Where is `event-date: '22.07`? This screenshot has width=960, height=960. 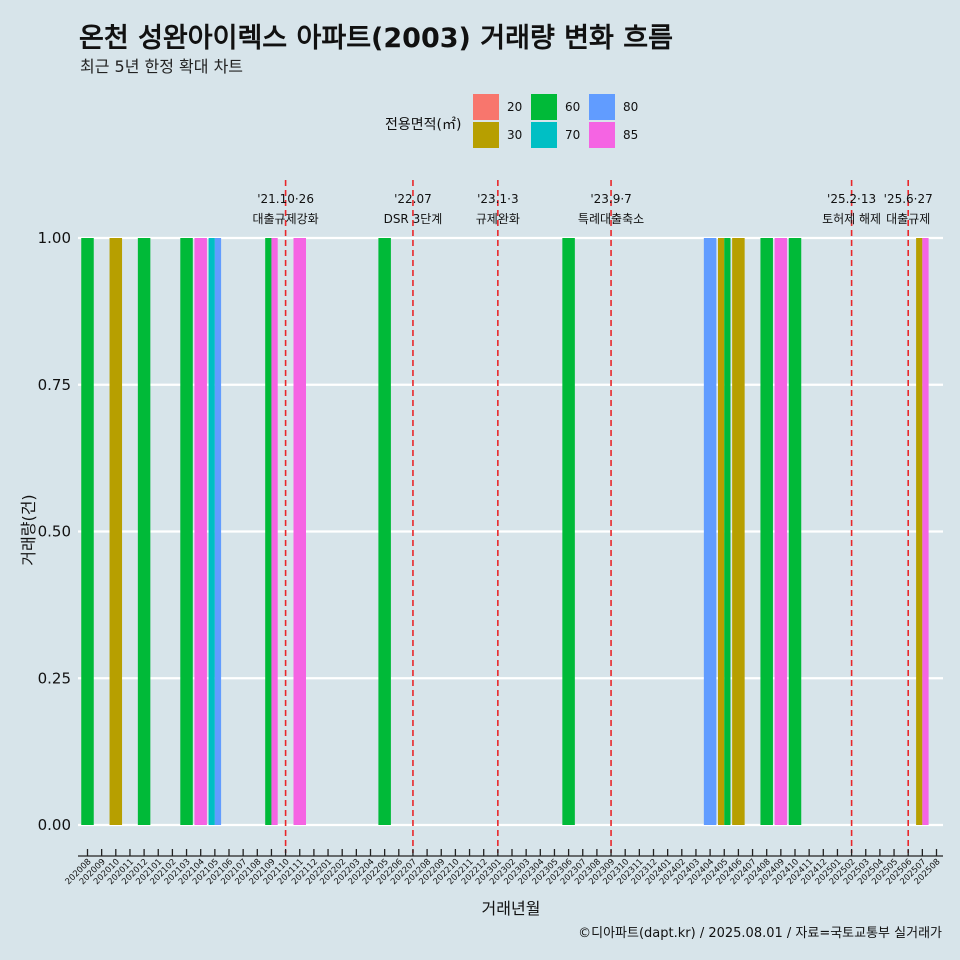
event-date: '22.07 is located at coordinates (413, 199).